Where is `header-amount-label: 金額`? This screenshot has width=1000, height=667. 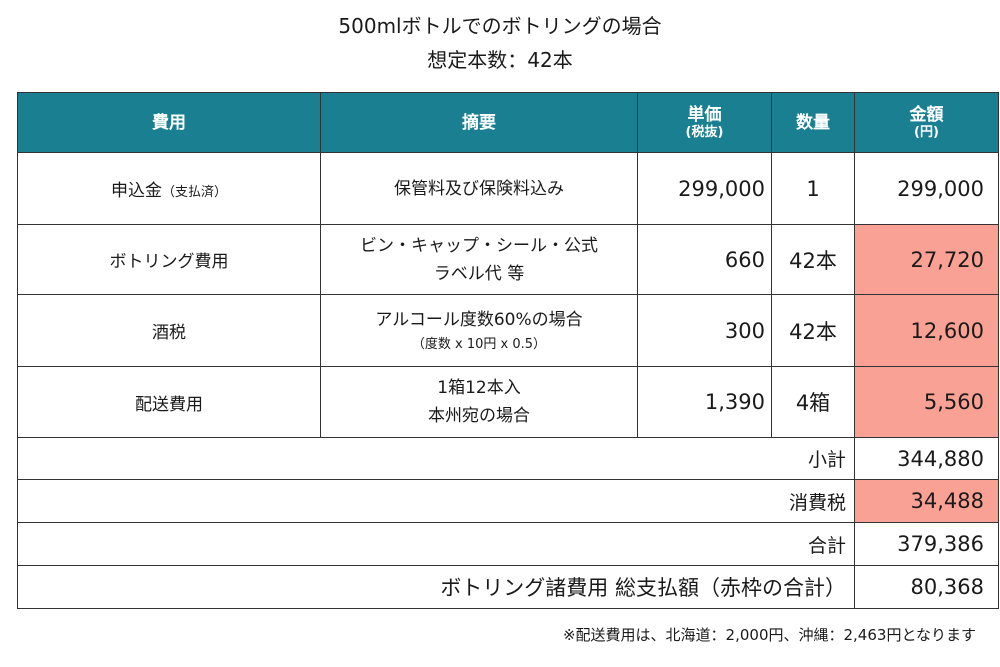 header-amount-label: 金額 is located at coordinates (926, 114).